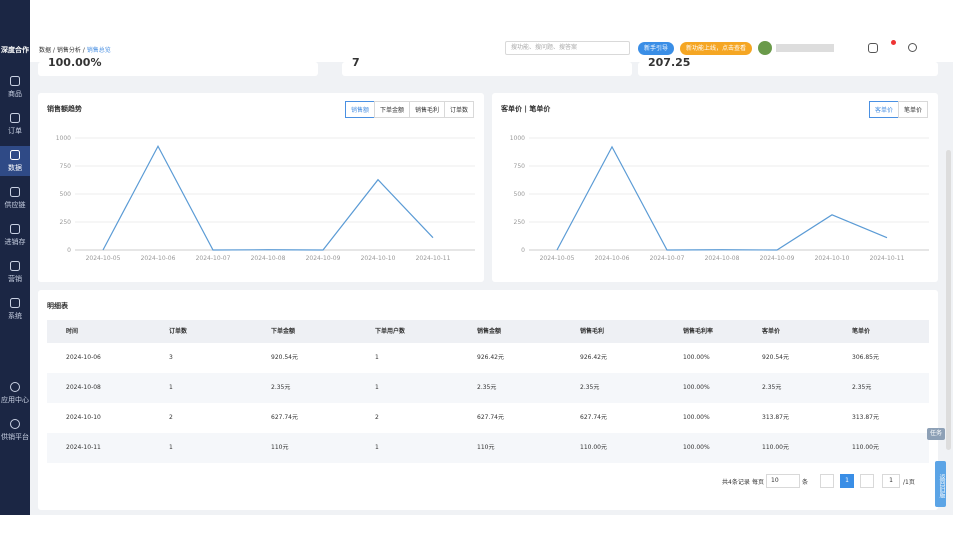 The width and height of the screenshot is (953, 552). What do you see at coordinates (15, 87) in the screenshot?
I see `nav-item: 商品` at bounding box center [15, 87].